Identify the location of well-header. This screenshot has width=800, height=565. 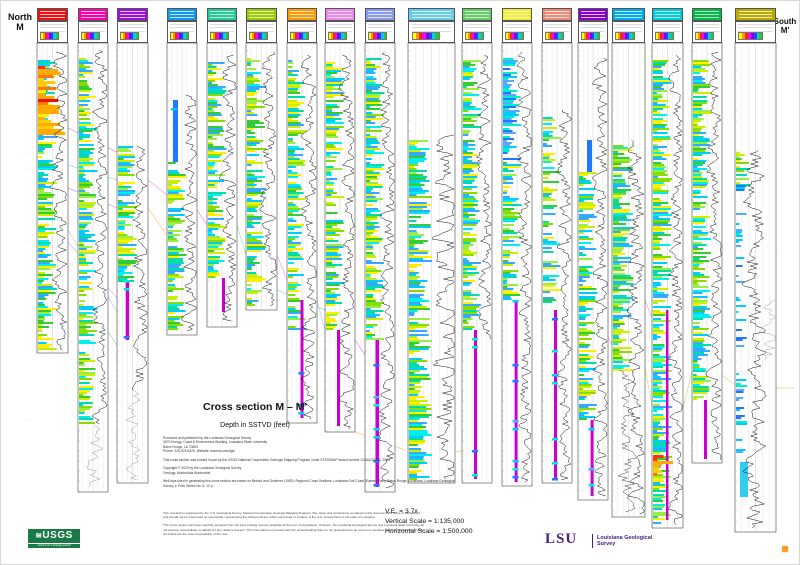
(52, 14).